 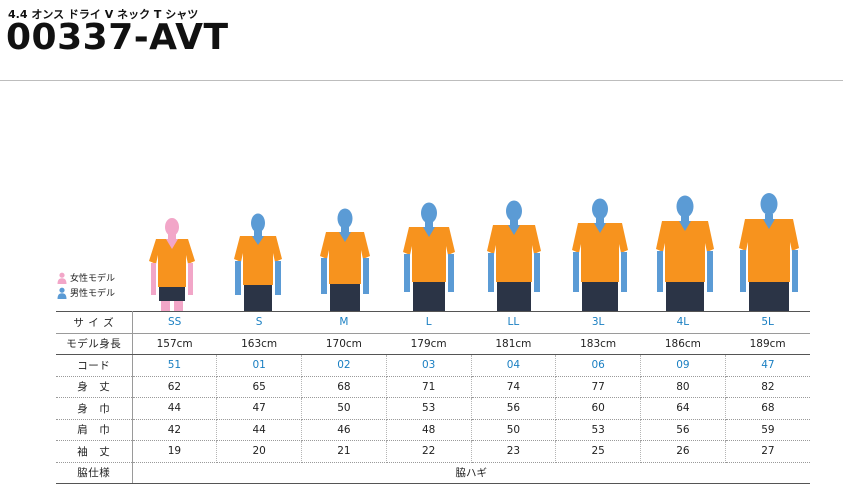 What do you see at coordinates (344, 430) in the screenshot?
I see `table-cell: 46` at bounding box center [344, 430].